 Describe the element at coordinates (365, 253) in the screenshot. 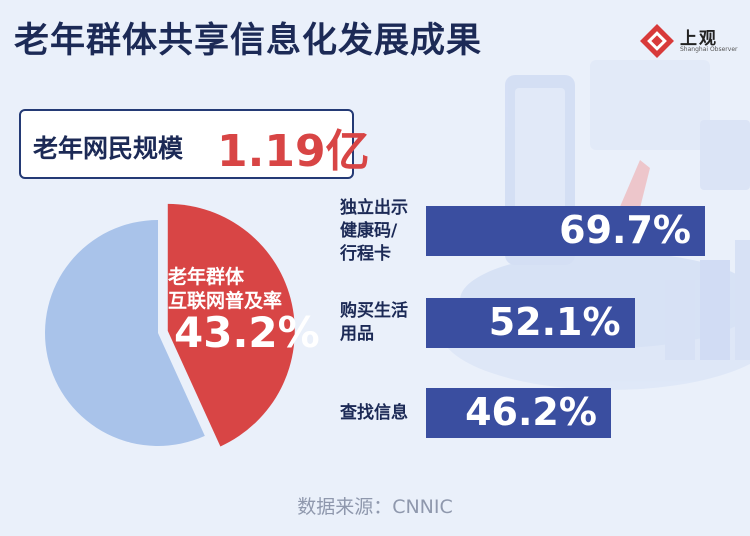

I see `bar-category-label-line: 行程卡` at that location.